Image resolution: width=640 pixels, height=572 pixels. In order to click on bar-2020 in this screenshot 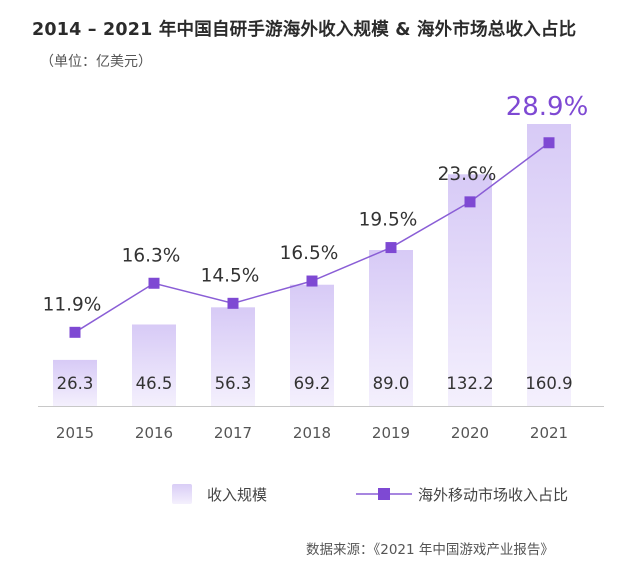, I will do `click(470, 290)`.